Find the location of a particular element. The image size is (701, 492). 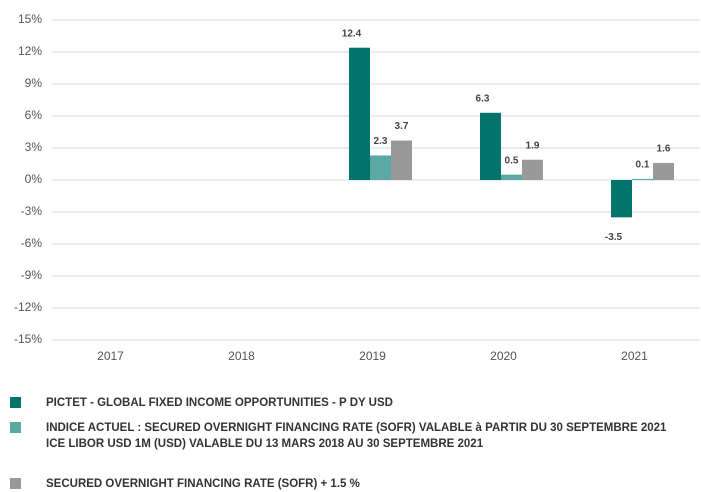

y-tick-label: -12% is located at coordinates (28, 307).